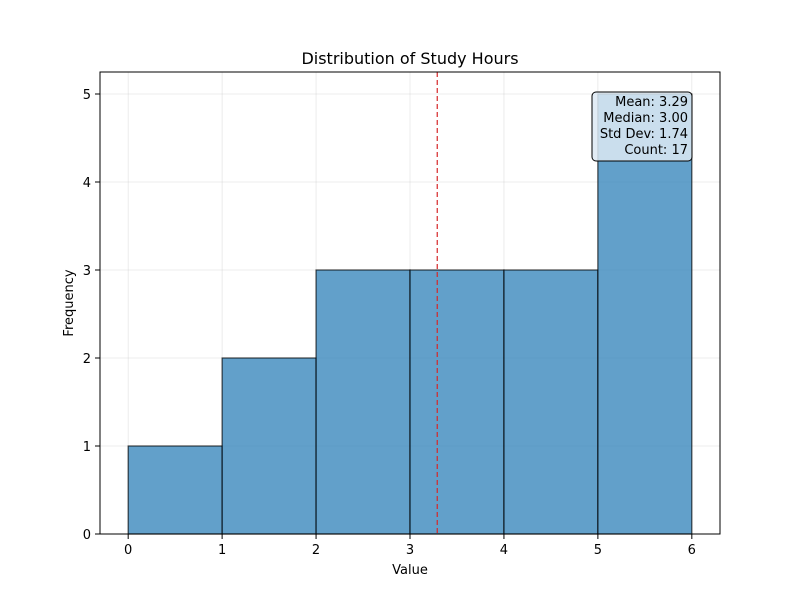 This screenshot has height=604, width=800. I want to click on x-tick-label: 2, so click(316, 550).